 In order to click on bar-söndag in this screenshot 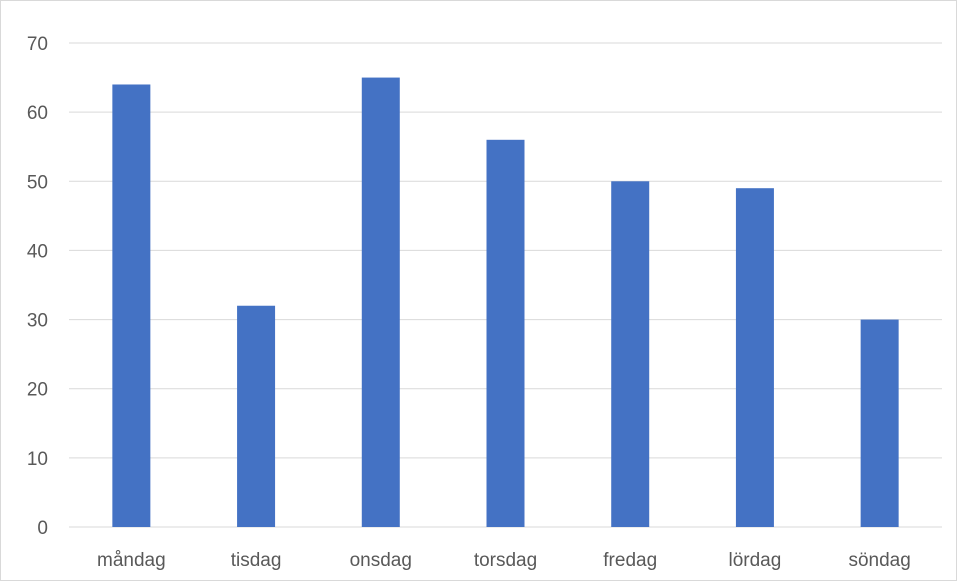, I will do `click(879, 423)`.